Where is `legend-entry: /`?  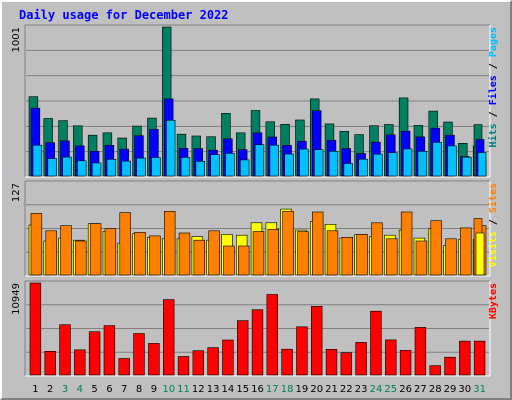 legend-entry: / is located at coordinates (493, 66).